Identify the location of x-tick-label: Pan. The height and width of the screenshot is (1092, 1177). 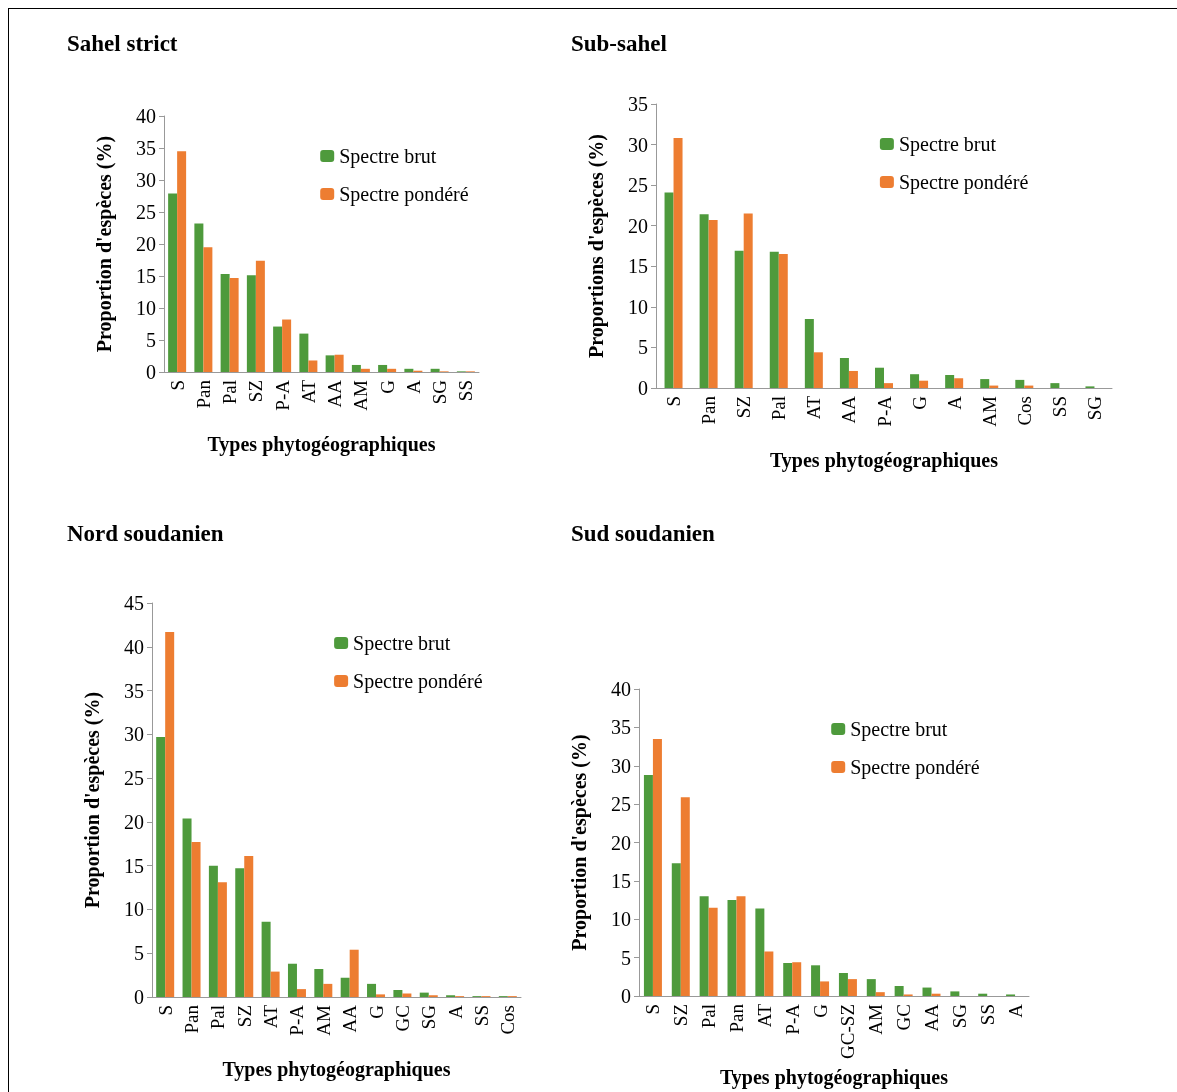
(709, 410).